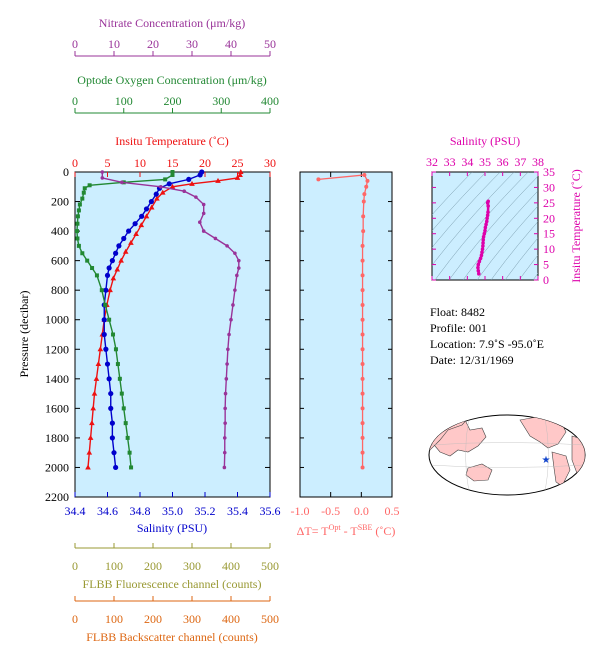 The image size is (608, 662). What do you see at coordinates (57, 379) in the screenshot?
I see `pressure-tick-label: 1400` at bounding box center [57, 379].